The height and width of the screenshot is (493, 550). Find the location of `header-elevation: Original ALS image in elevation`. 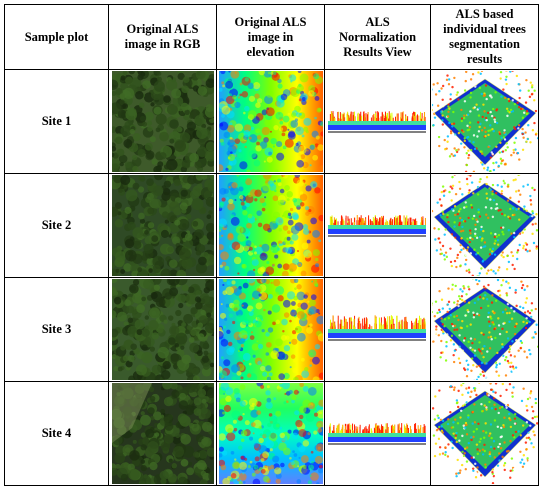

header-elevation: Original ALS image in elevation is located at coordinates (270, 37).